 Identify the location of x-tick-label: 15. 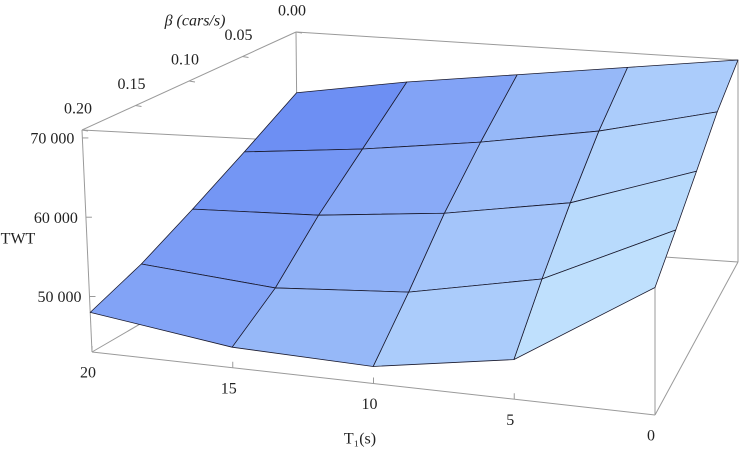
(229, 388).